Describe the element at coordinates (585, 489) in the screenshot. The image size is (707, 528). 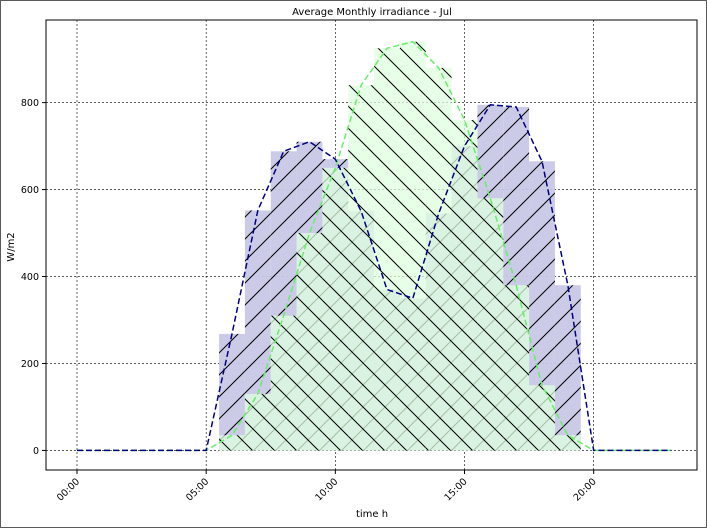
I see `x-tick-label: 20:00` at that location.